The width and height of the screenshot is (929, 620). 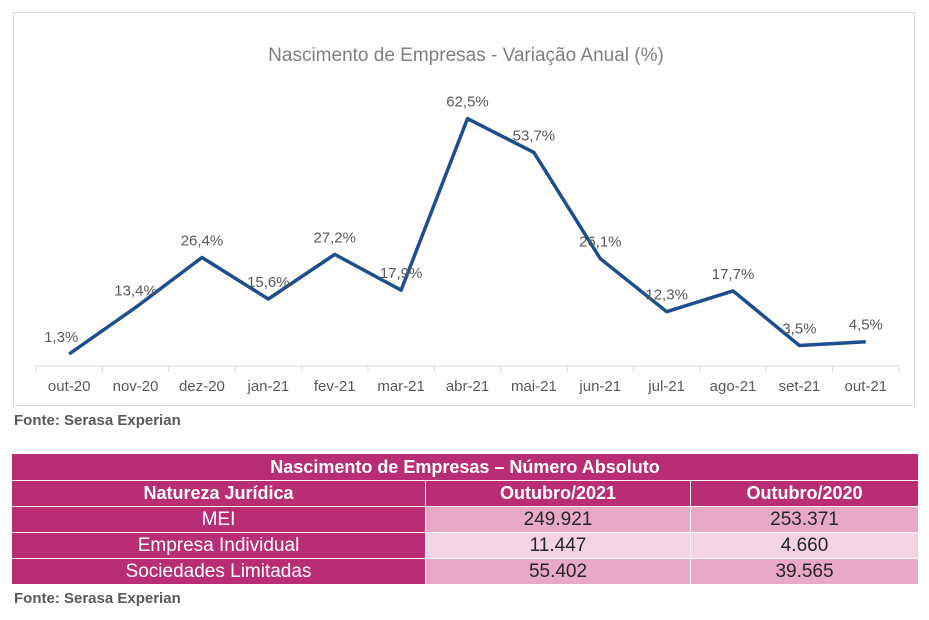 I want to click on data-label: 26,1%, so click(x=600, y=242).